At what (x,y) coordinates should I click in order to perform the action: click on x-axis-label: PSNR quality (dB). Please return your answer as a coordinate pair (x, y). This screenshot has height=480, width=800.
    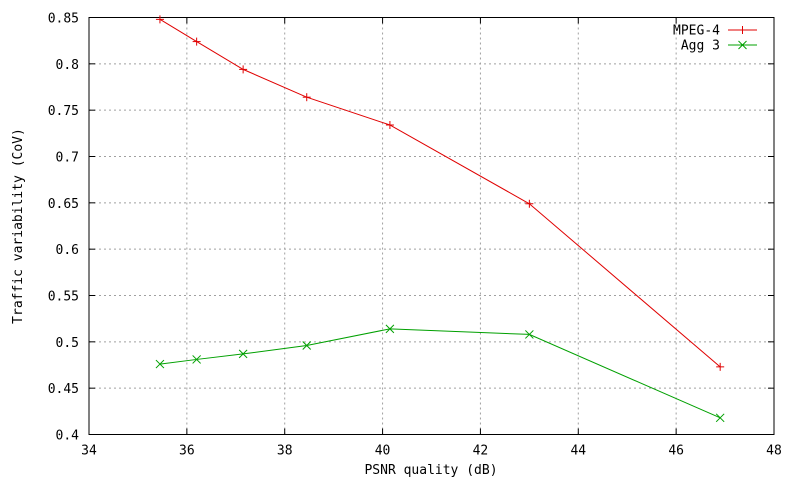
    Looking at the image, I should click on (430, 470).